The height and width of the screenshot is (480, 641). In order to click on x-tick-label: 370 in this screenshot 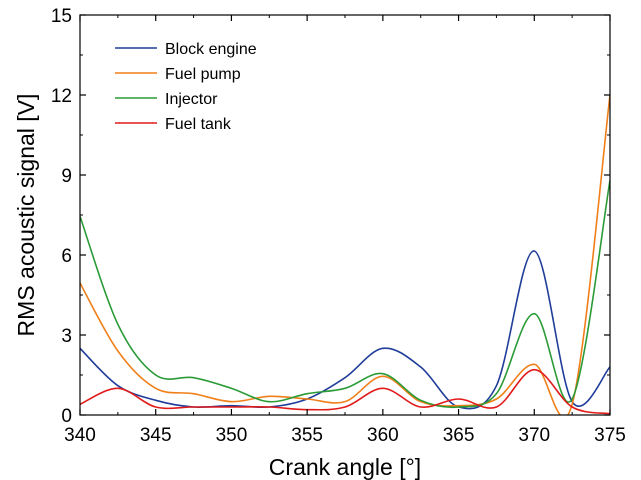, I will do `click(534, 435)`.